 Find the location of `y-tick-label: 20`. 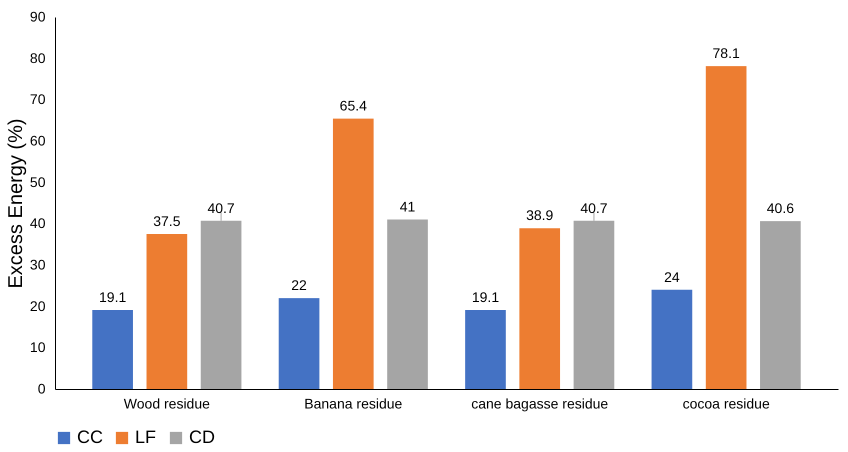

y-tick-label: 20 is located at coordinates (38, 306).